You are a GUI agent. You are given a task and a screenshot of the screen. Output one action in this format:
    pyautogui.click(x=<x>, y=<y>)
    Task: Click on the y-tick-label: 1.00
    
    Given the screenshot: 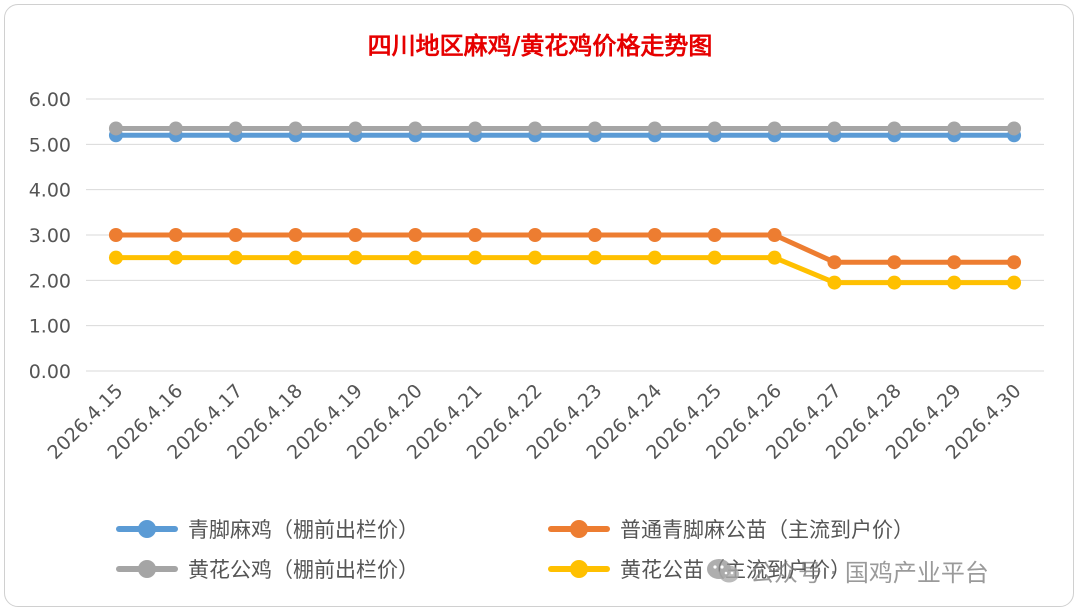 What is the action you would take?
    pyautogui.click(x=50, y=327)
    